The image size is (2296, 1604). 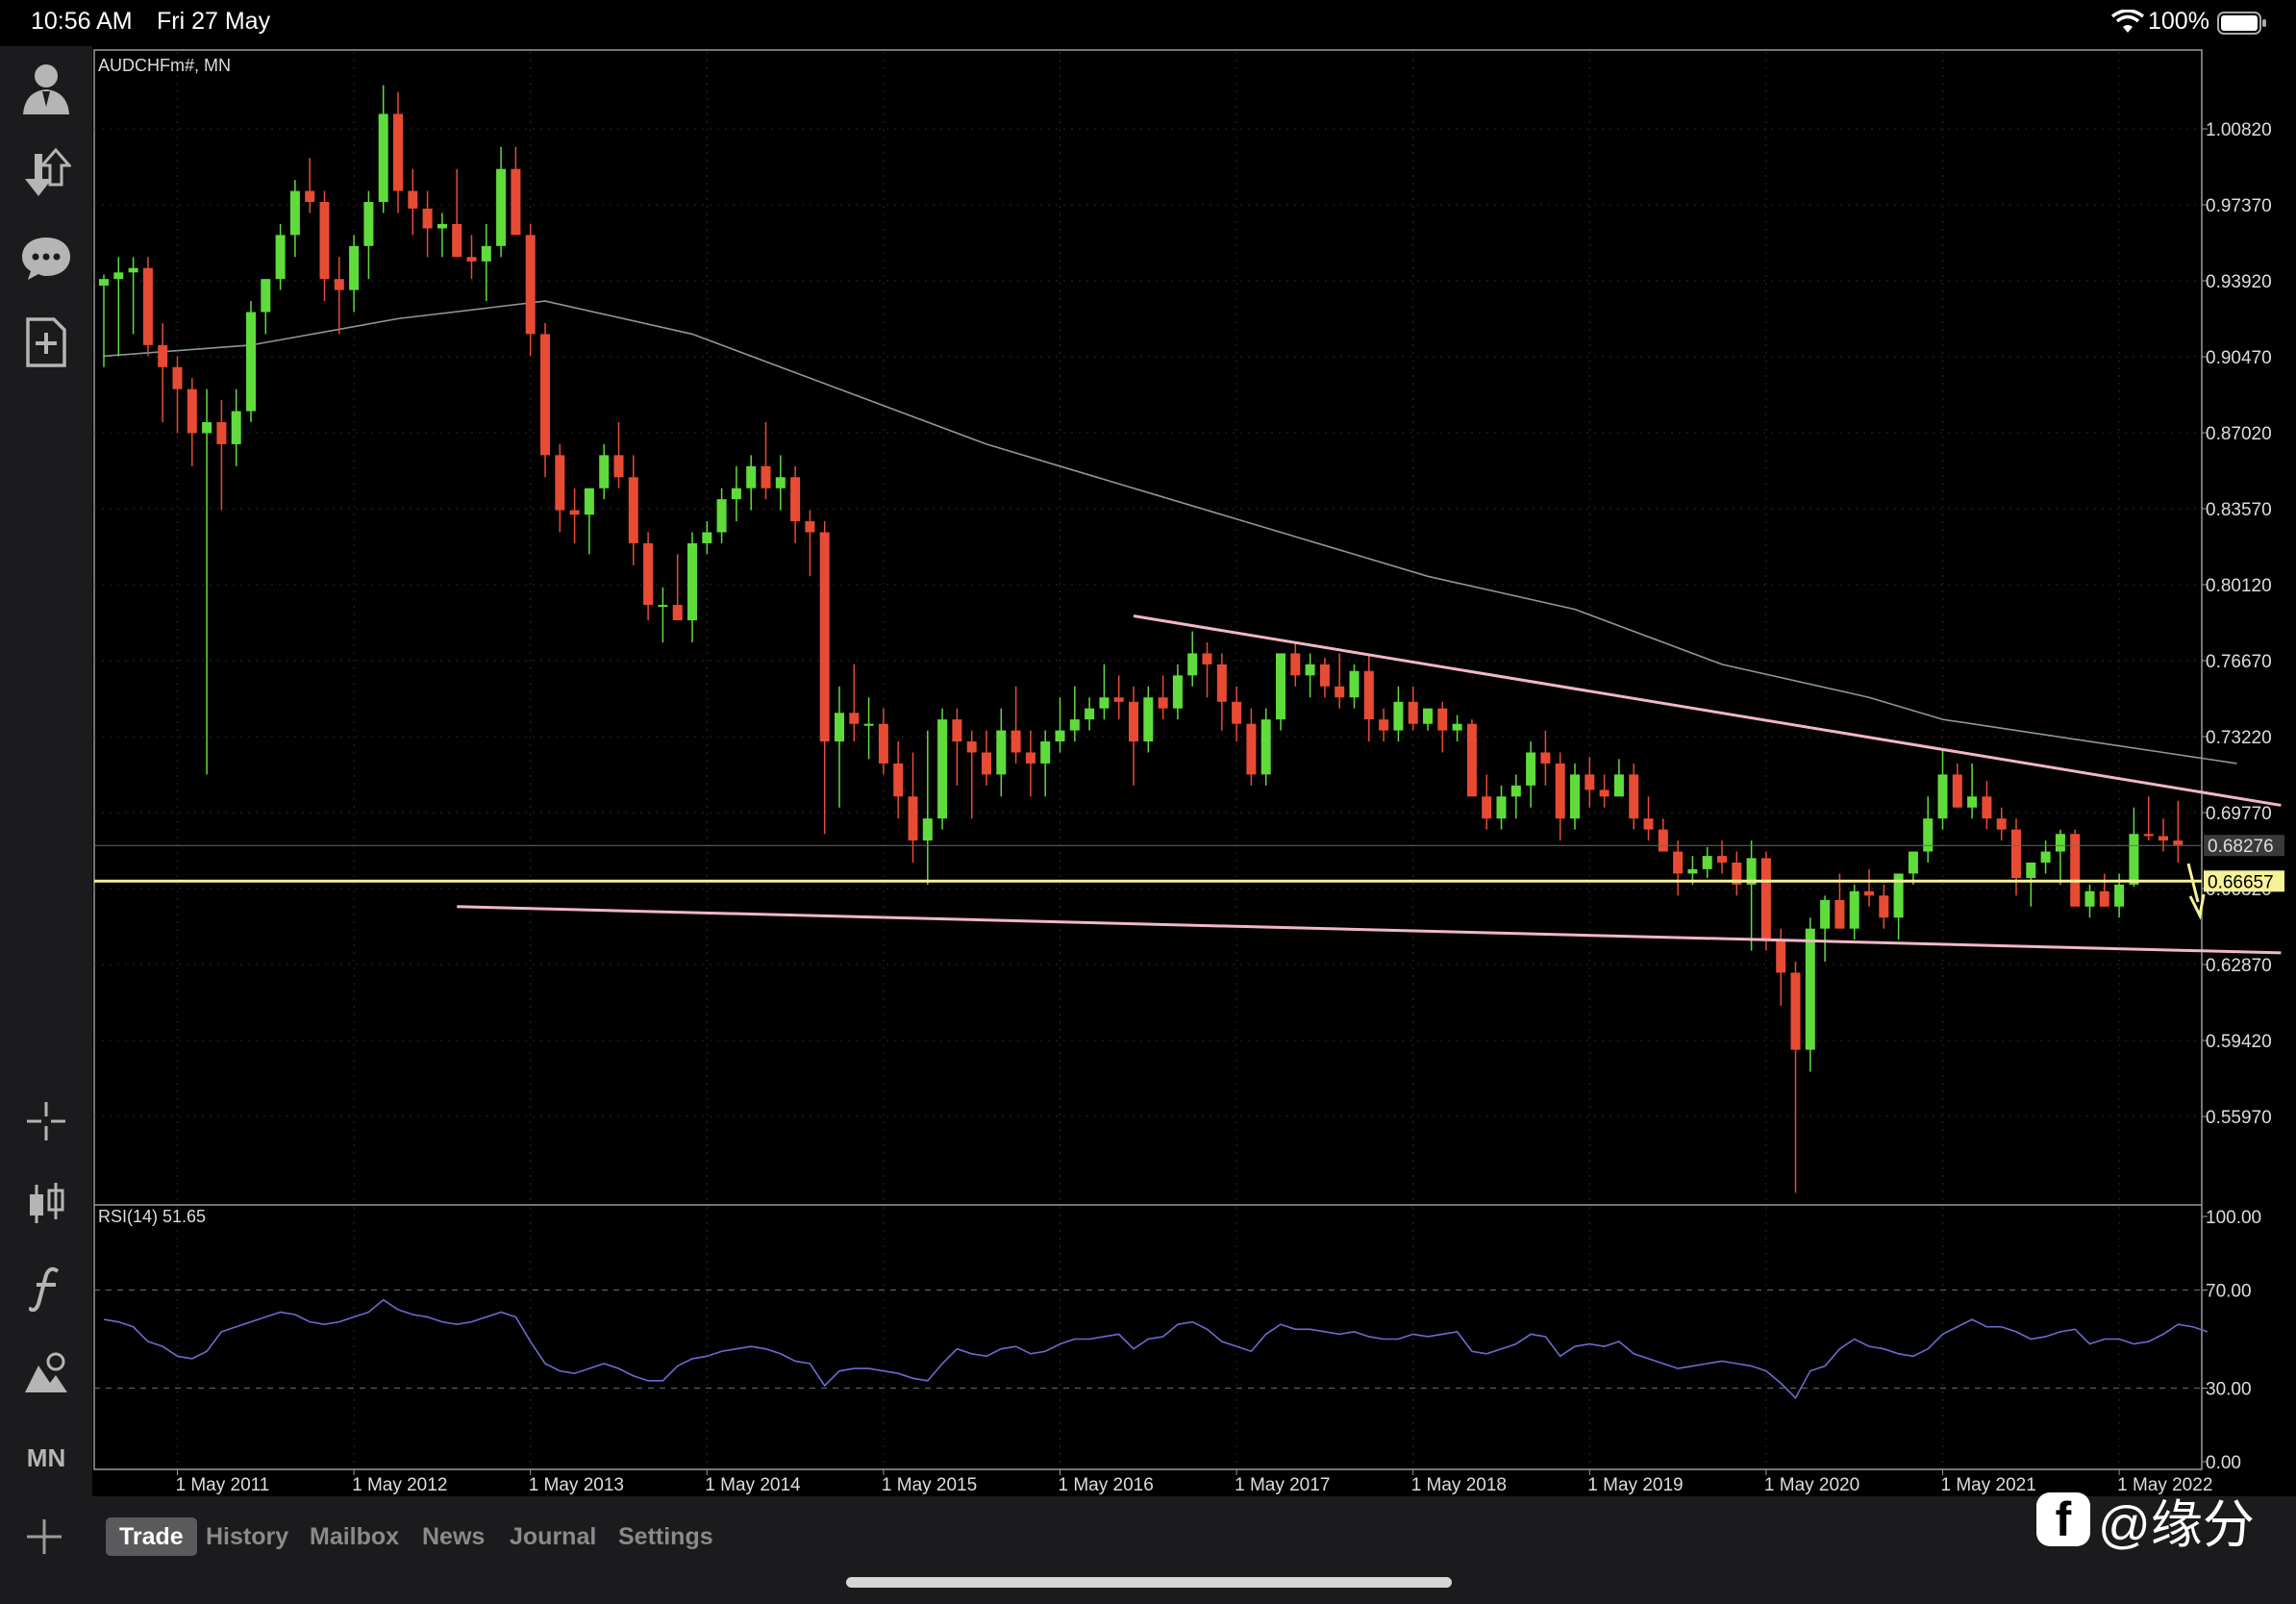 I want to click on rsi-tick-label: 70.00, so click(x=2229, y=1292).